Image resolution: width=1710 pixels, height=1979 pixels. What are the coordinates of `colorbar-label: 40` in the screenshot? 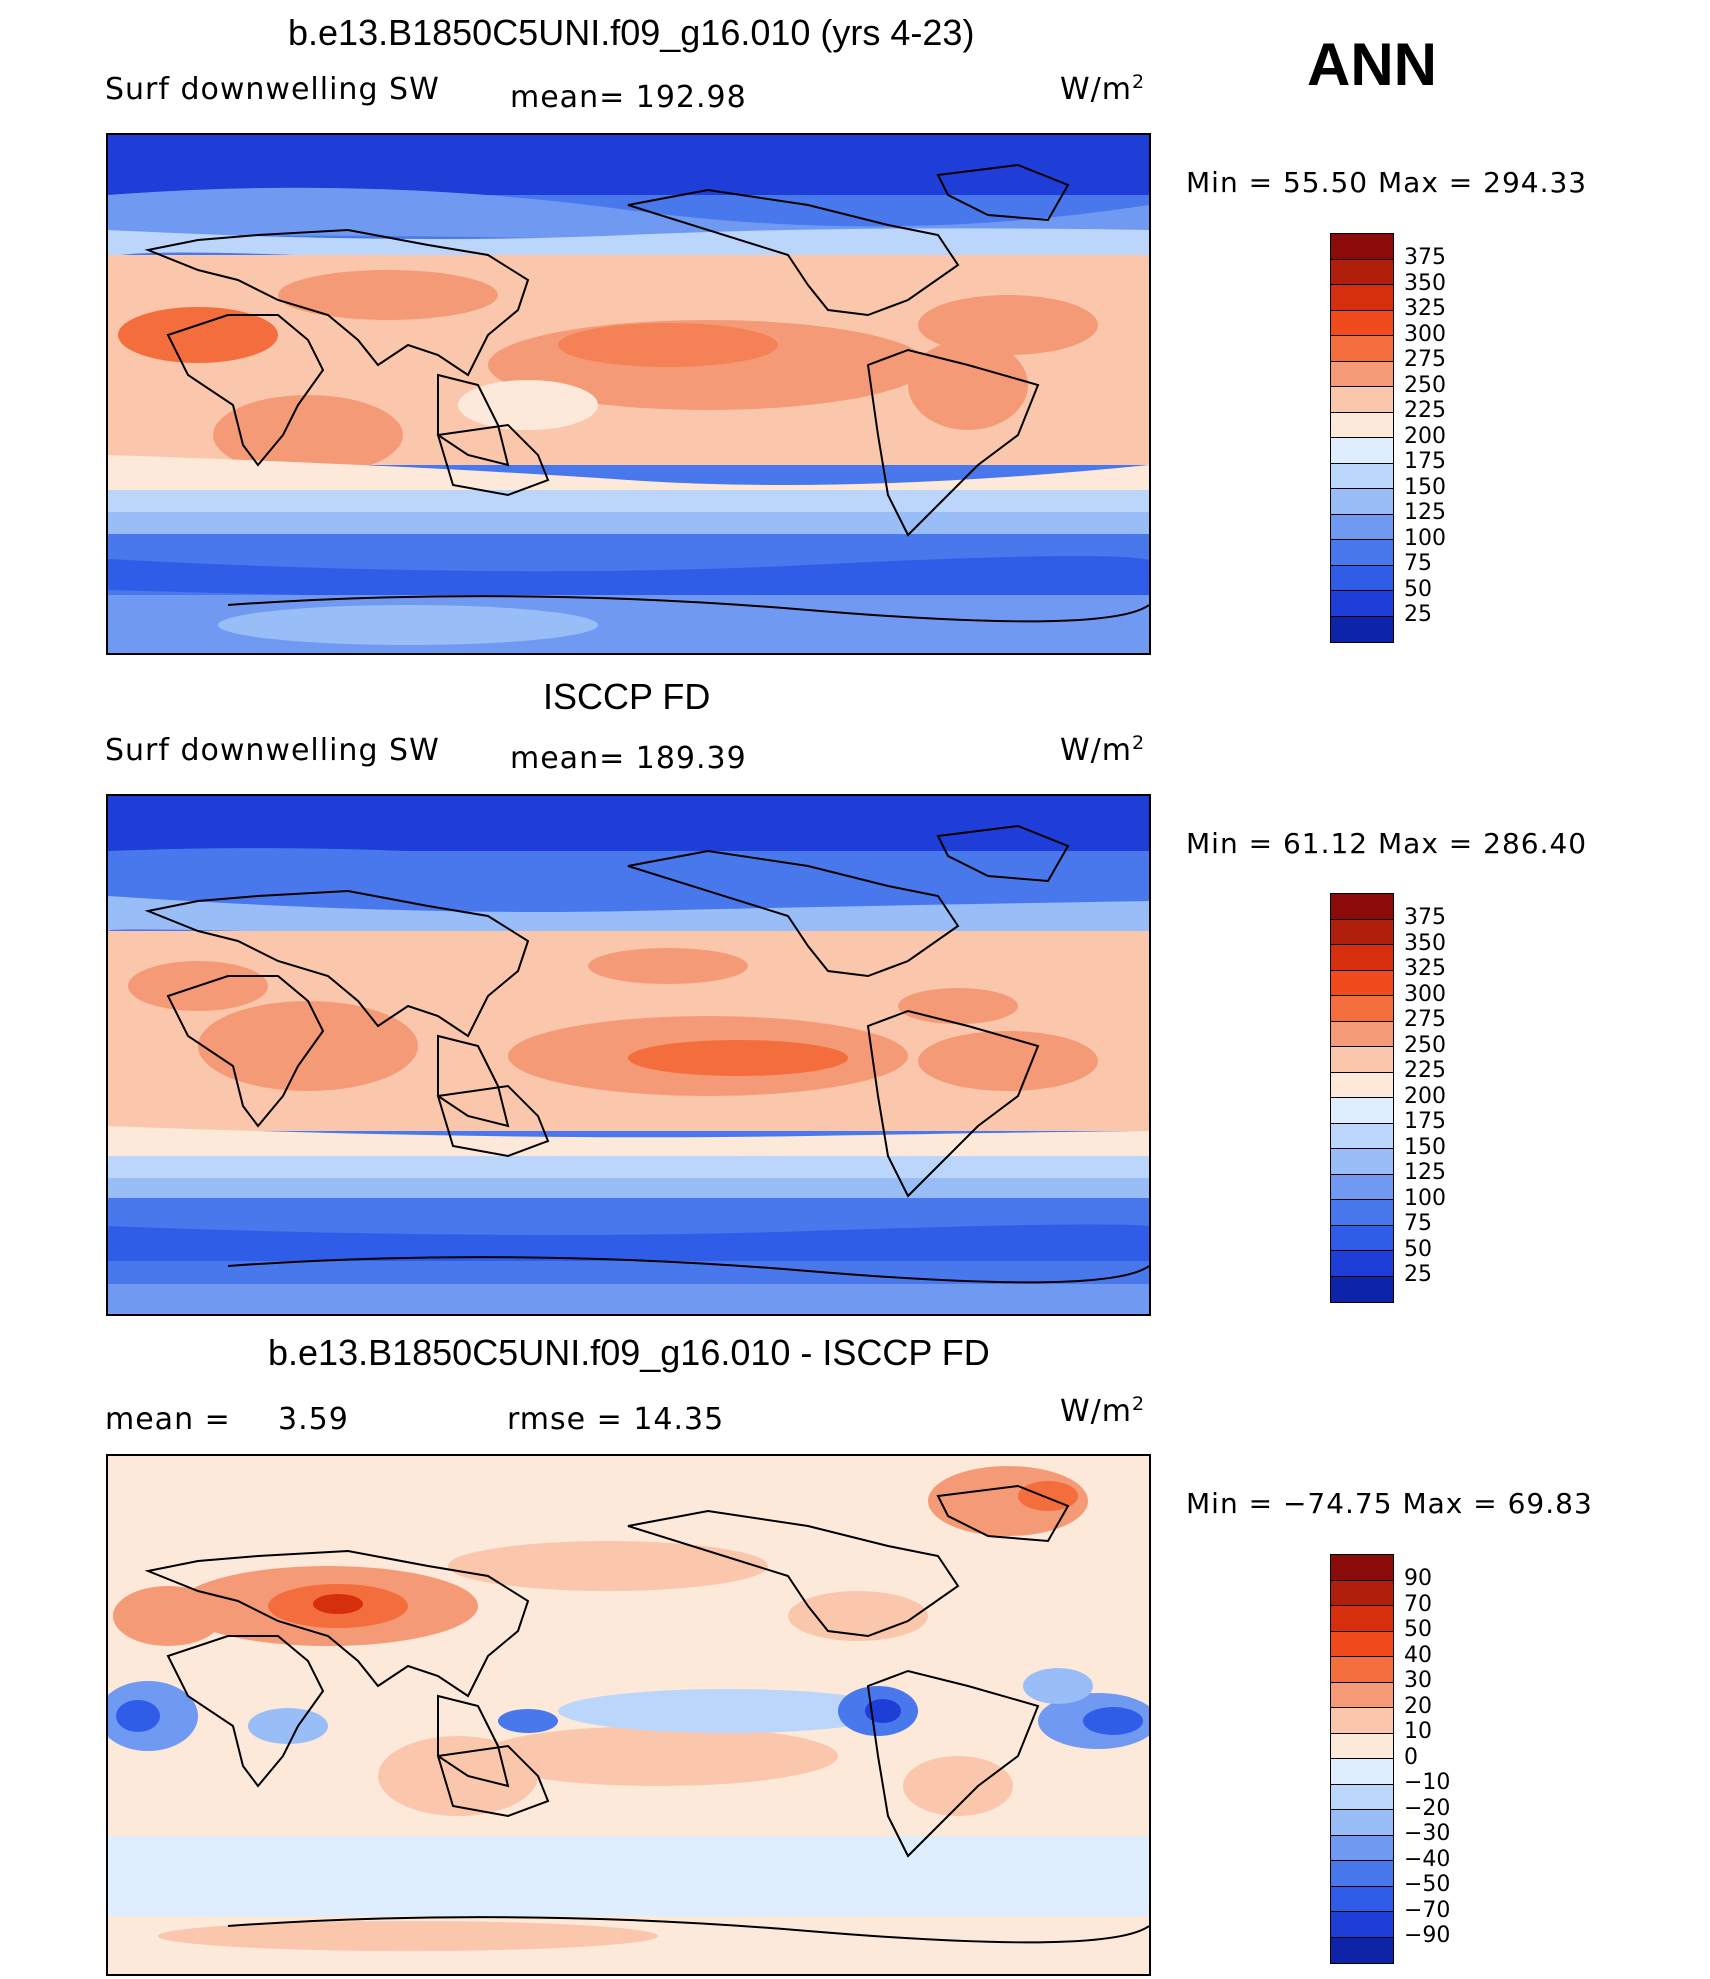 It's located at (1418, 1655).